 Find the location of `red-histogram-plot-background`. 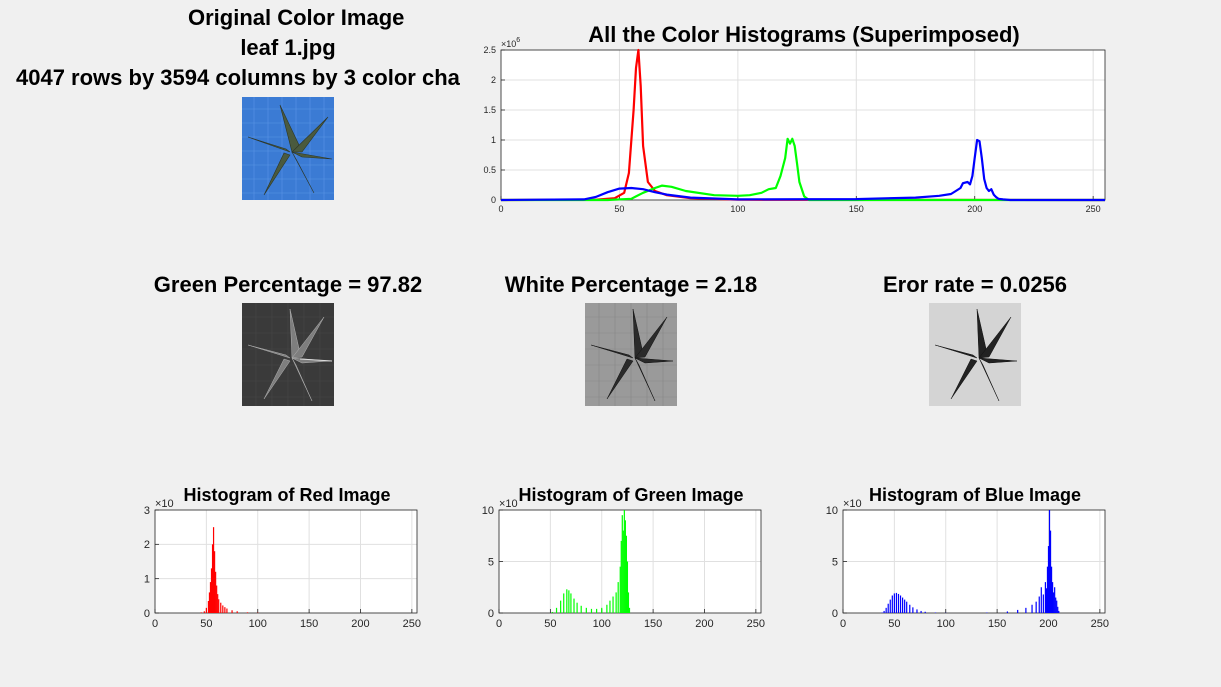

red-histogram-plot-background is located at coordinates (286, 561).